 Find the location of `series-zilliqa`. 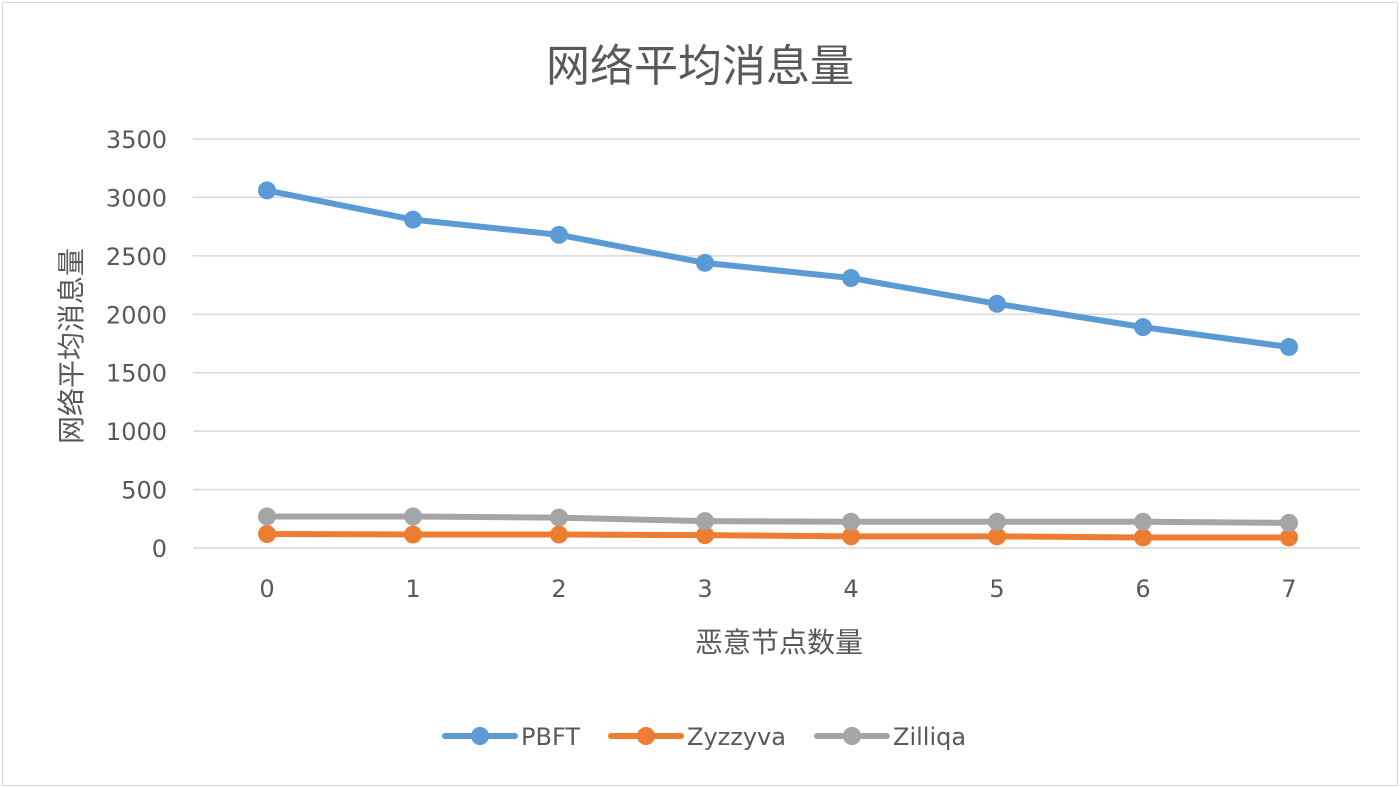

series-zilliqa is located at coordinates (778, 519).